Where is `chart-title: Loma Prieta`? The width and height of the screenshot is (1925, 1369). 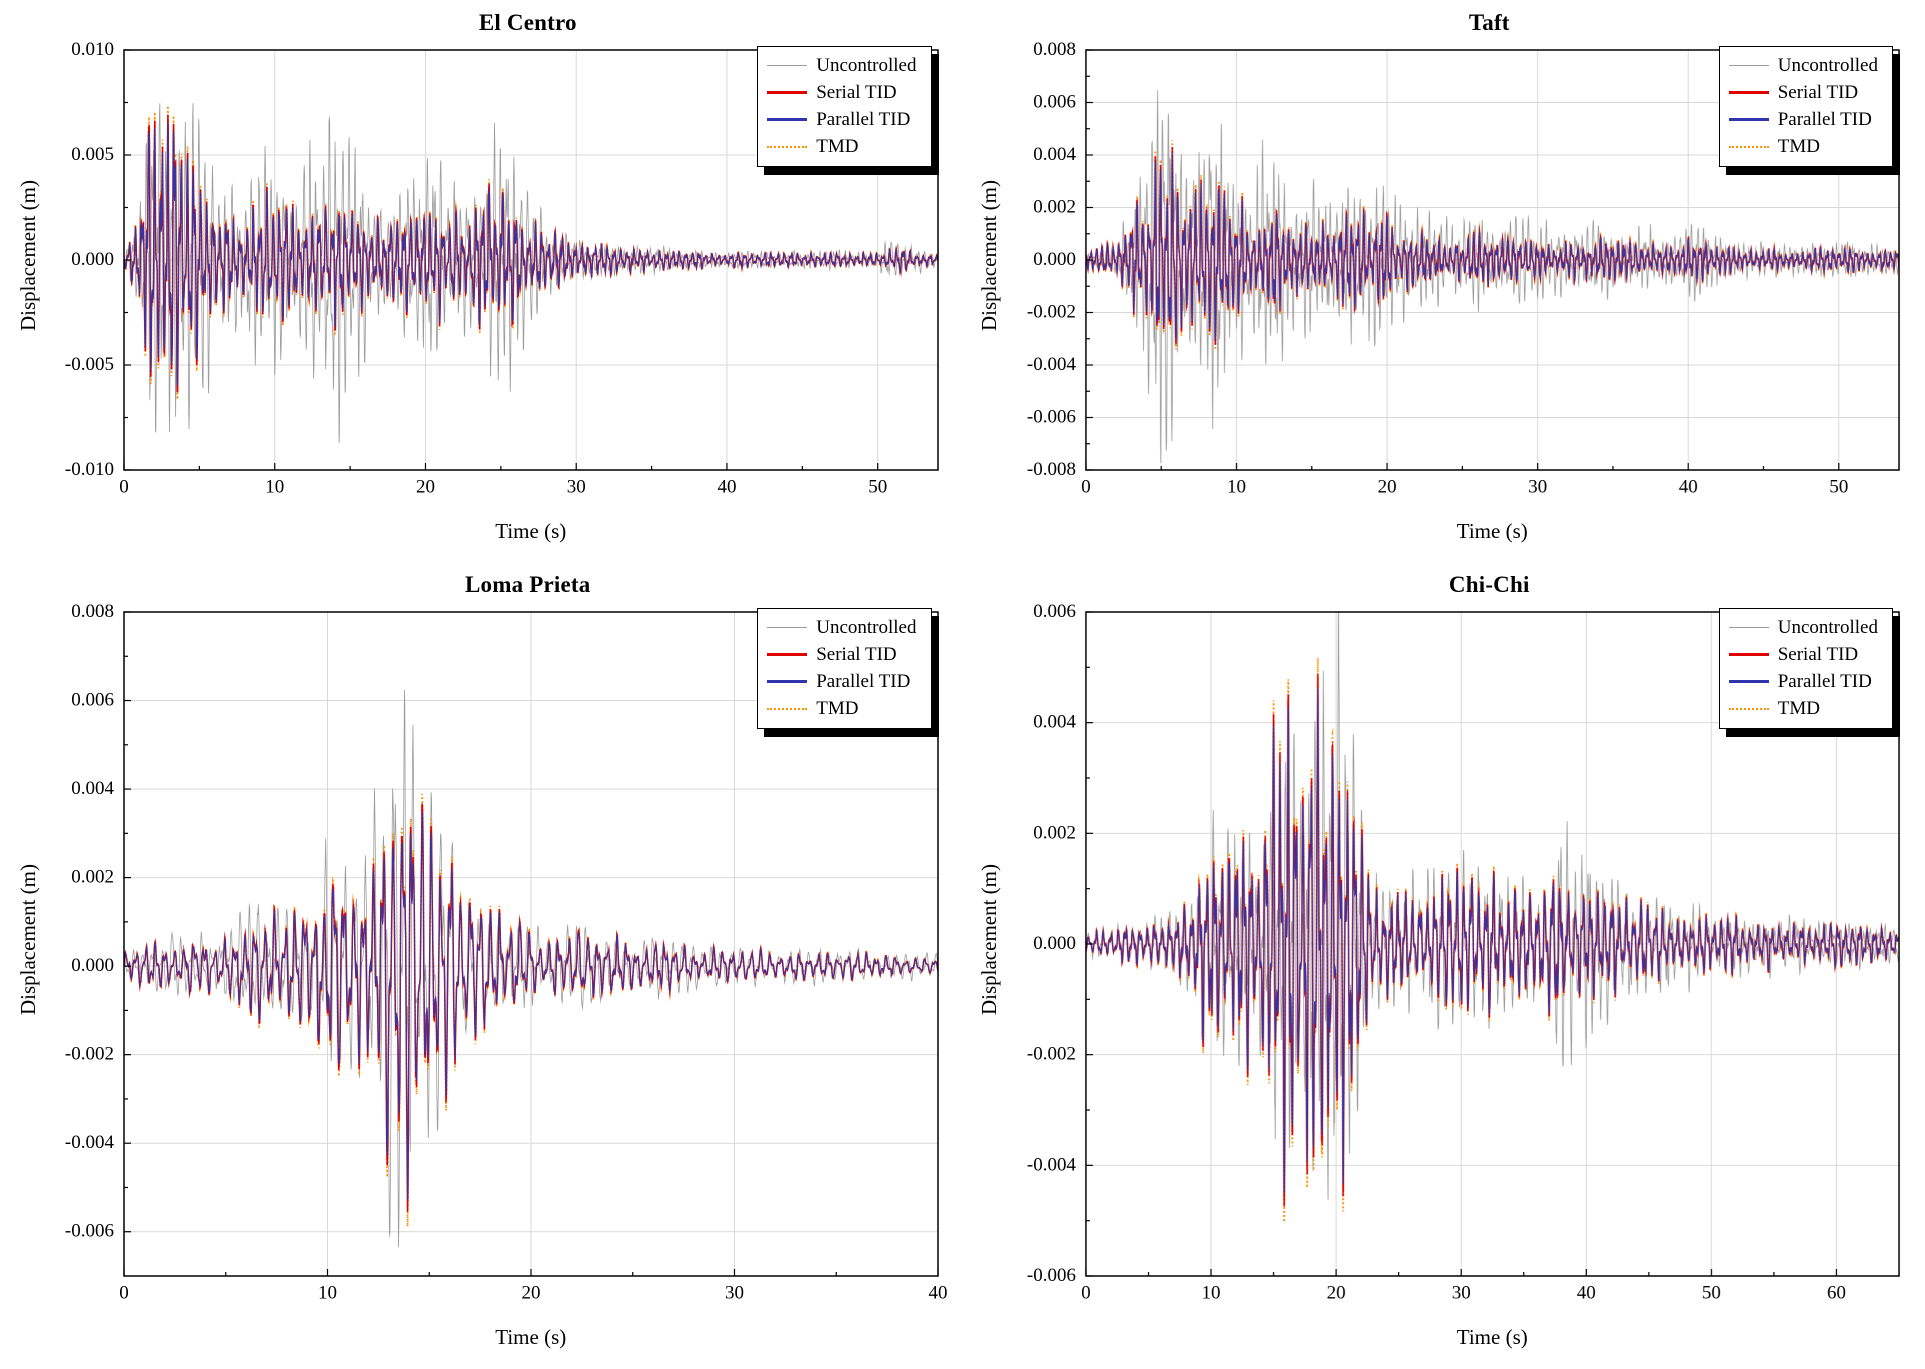 chart-title: Loma Prieta is located at coordinates (528, 584).